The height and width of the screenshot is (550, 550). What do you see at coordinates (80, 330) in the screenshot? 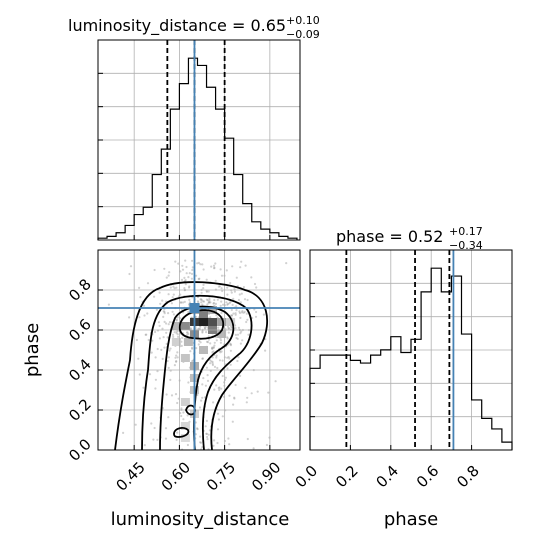
I see `joint-ytick-label-3: 0.6` at bounding box center [80, 330].